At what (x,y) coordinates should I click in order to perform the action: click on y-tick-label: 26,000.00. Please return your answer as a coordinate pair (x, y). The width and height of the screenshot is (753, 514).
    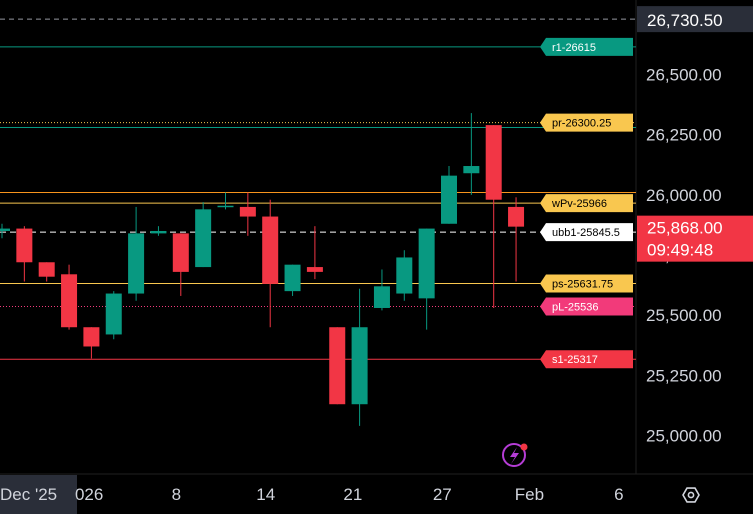
    Looking at the image, I should click on (684, 195).